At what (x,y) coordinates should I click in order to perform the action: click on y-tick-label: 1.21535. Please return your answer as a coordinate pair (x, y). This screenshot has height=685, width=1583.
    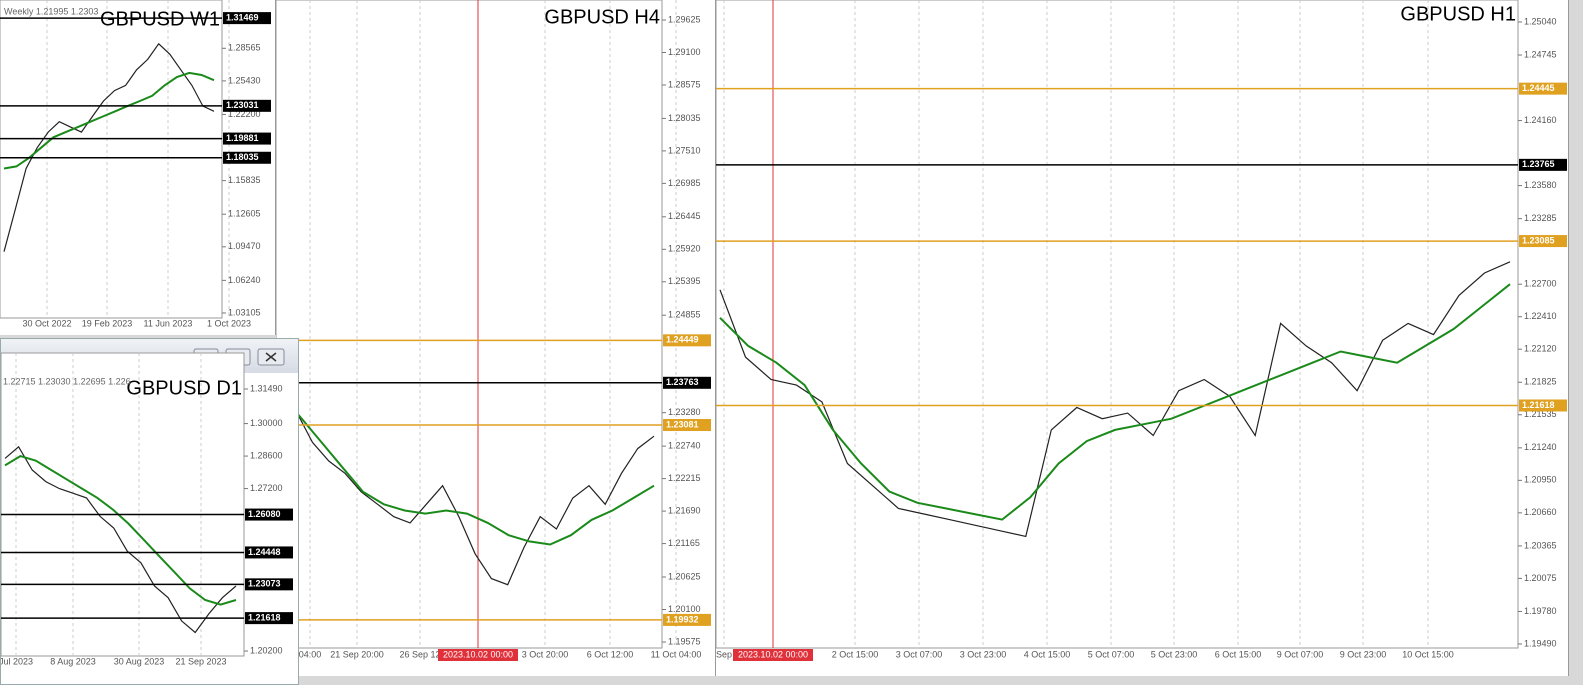
    Looking at the image, I should click on (1540, 414).